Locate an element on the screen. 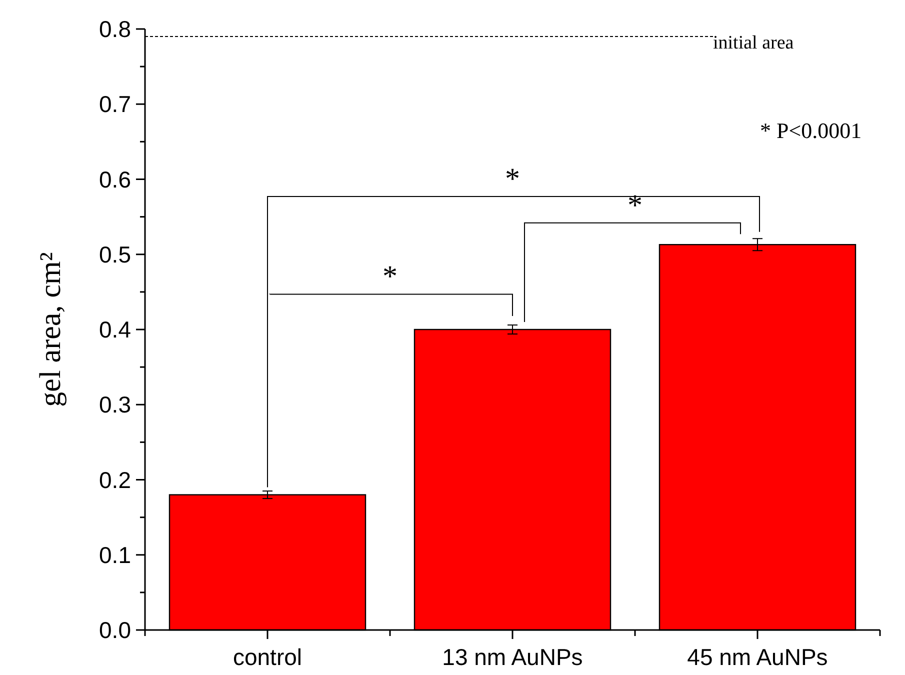 This screenshot has width=905, height=675. y-tick-label: 0.7 is located at coordinates (115, 104).